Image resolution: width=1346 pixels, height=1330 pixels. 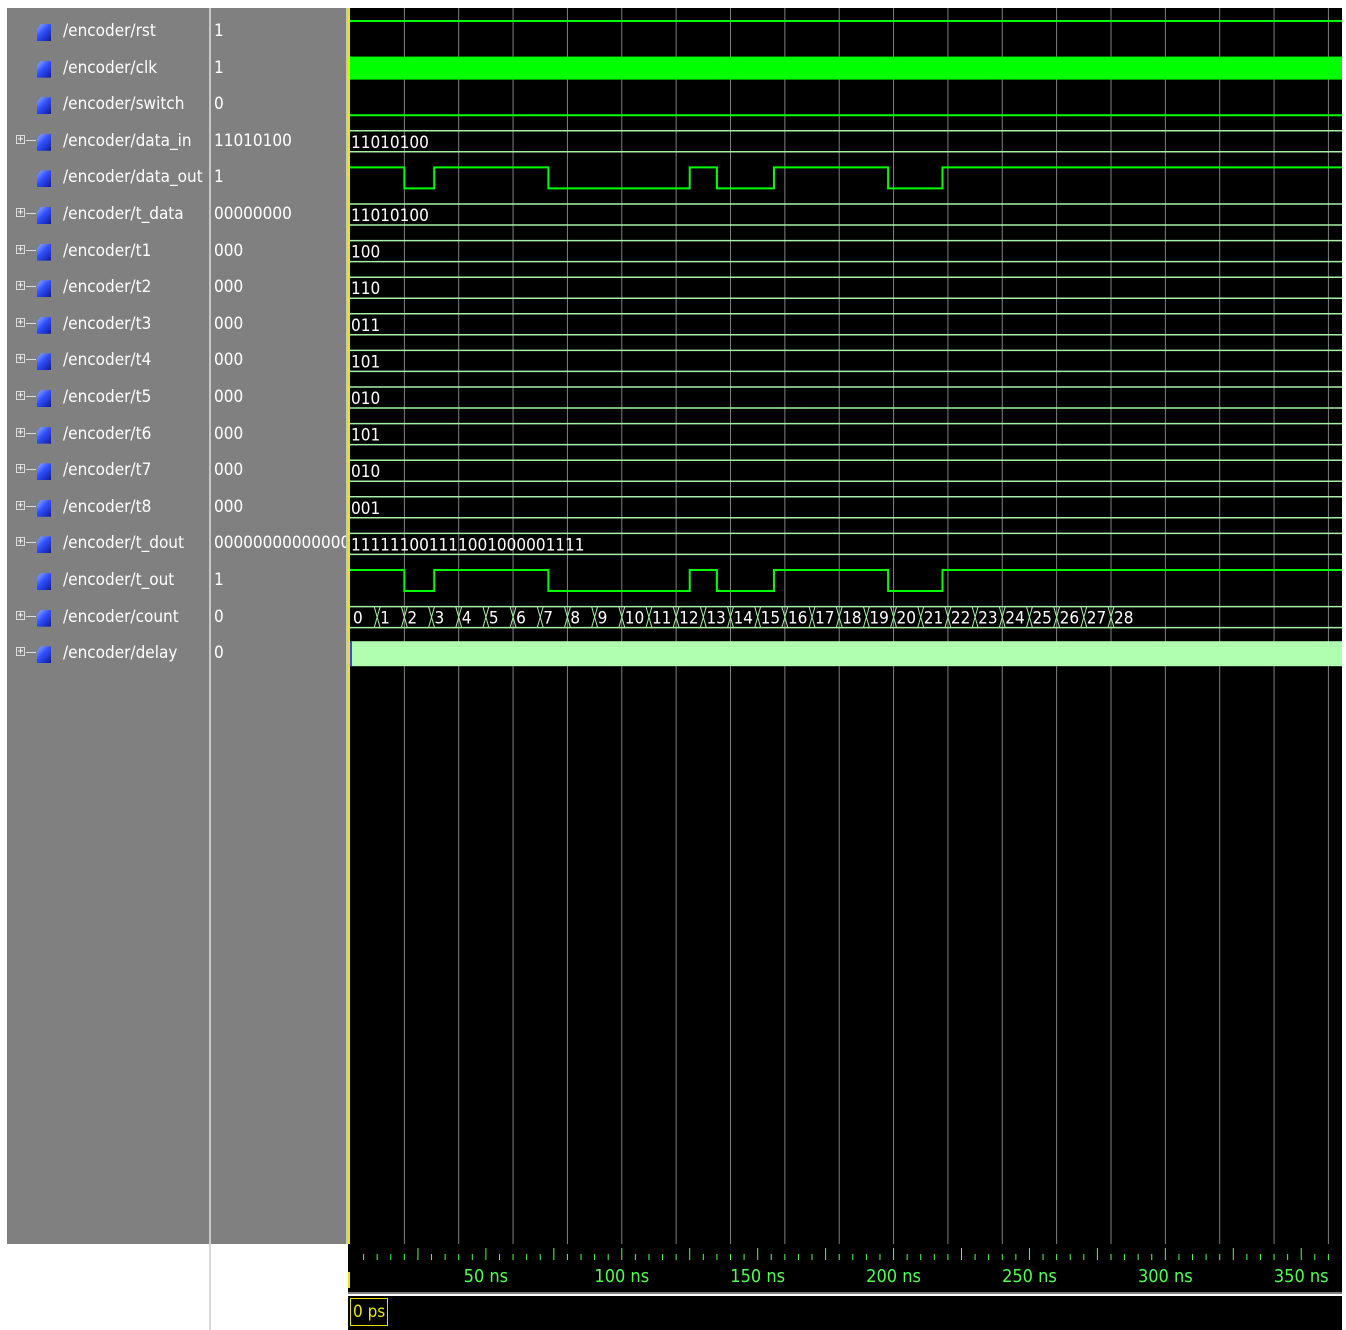 I want to click on count-value-label: 5, so click(x=494, y=619).